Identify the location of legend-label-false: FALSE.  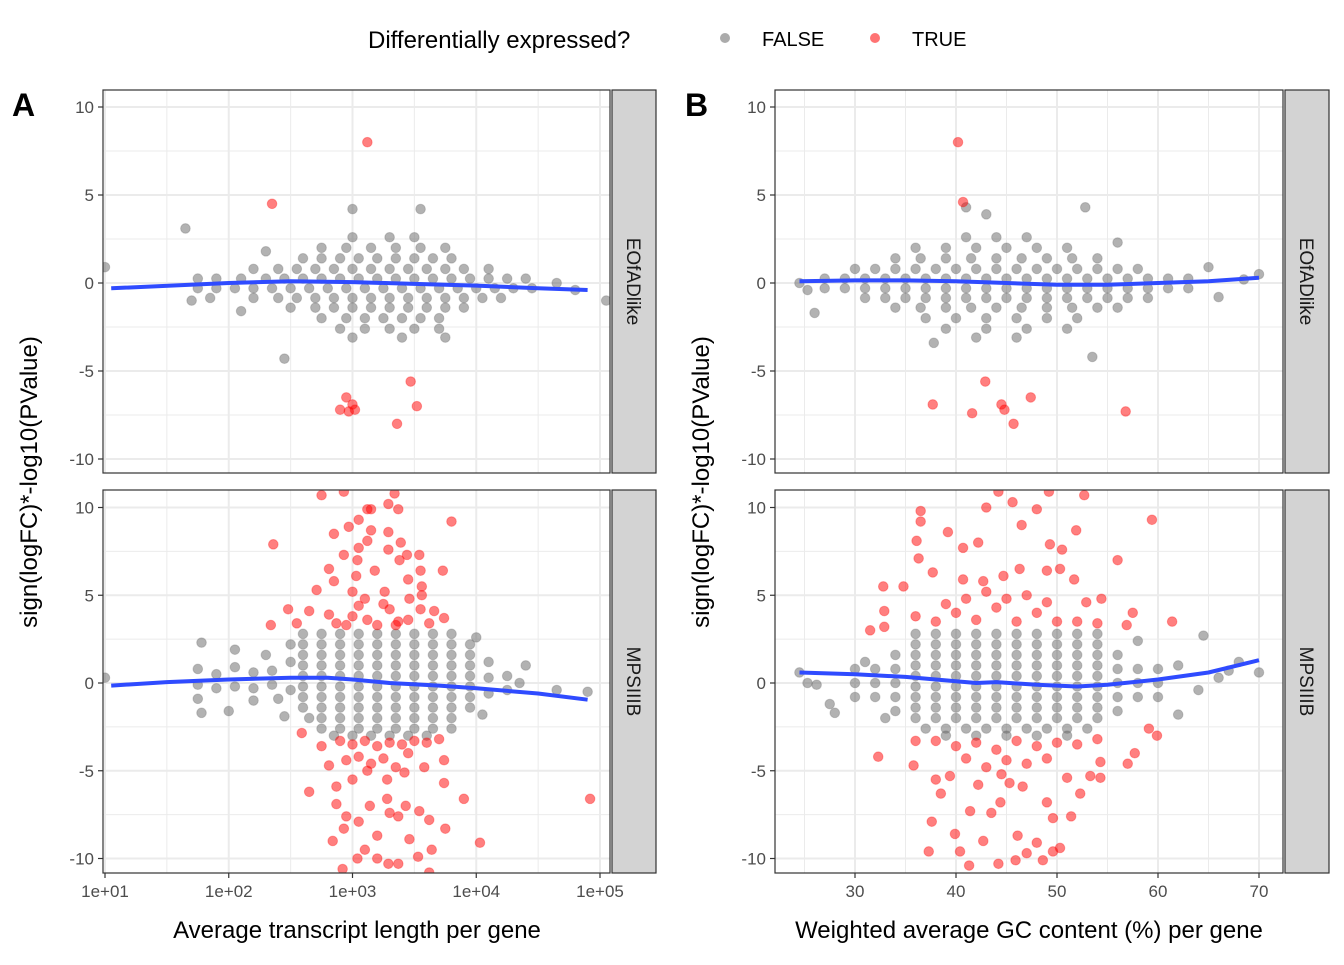
(793, 40).